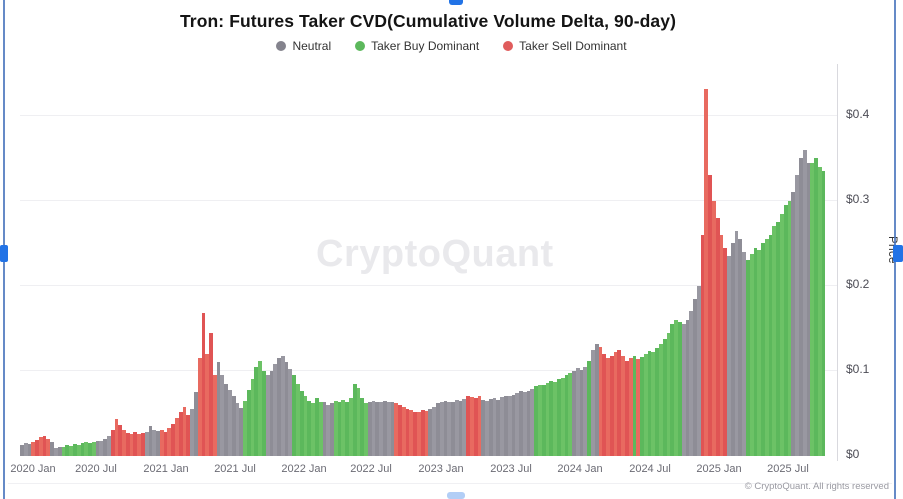 This screenshot has width=903, height=499. What do you see at coordinates (371, 469) in the screenshot?
I see `x-tick-label: 2022 Jul` at bounding box center [371, 469].